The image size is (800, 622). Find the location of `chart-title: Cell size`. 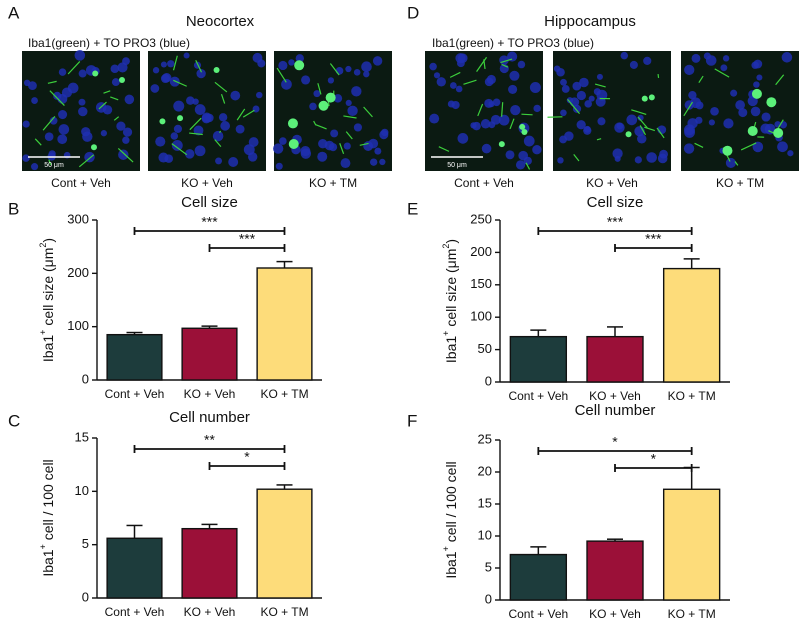

chart-title: Cell size is located at coordinates (209, 202).